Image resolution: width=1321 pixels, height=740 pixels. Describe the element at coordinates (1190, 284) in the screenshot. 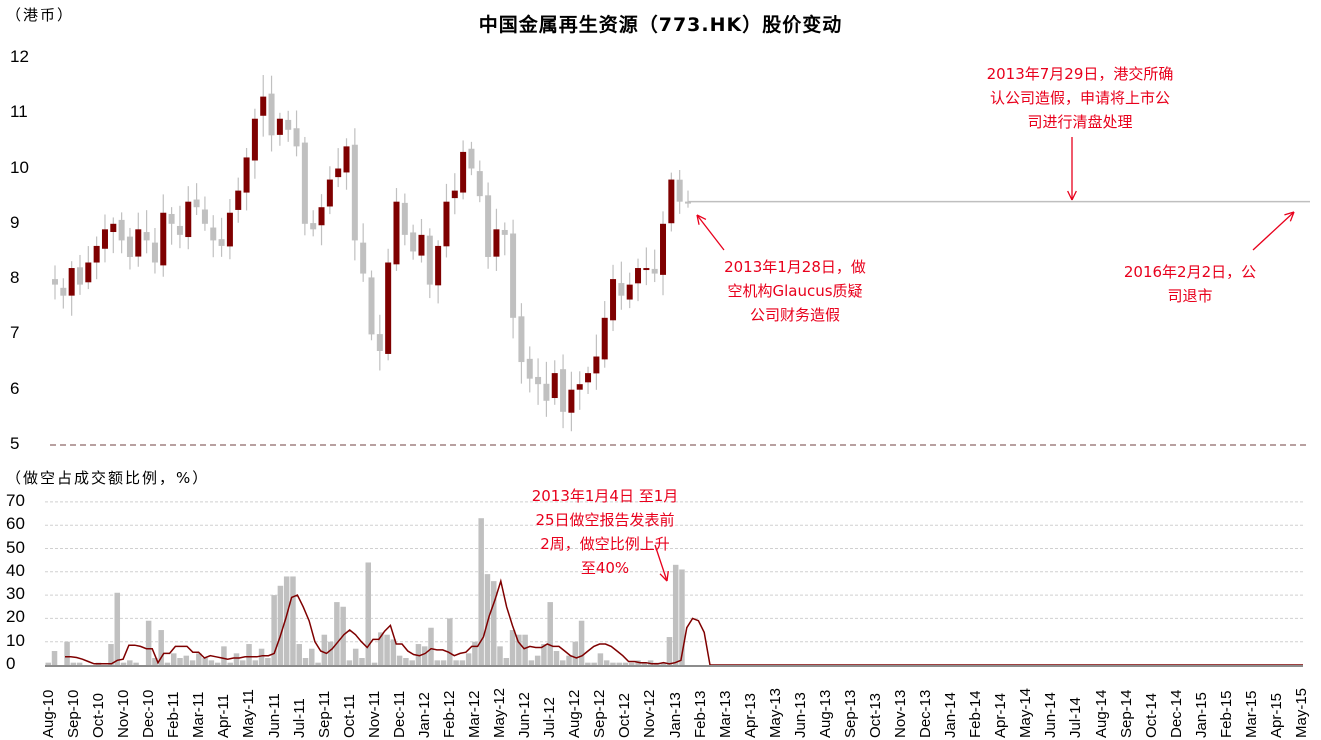

I see `annotation-delisting: 2016年2月2日，公 司退市` at that location.